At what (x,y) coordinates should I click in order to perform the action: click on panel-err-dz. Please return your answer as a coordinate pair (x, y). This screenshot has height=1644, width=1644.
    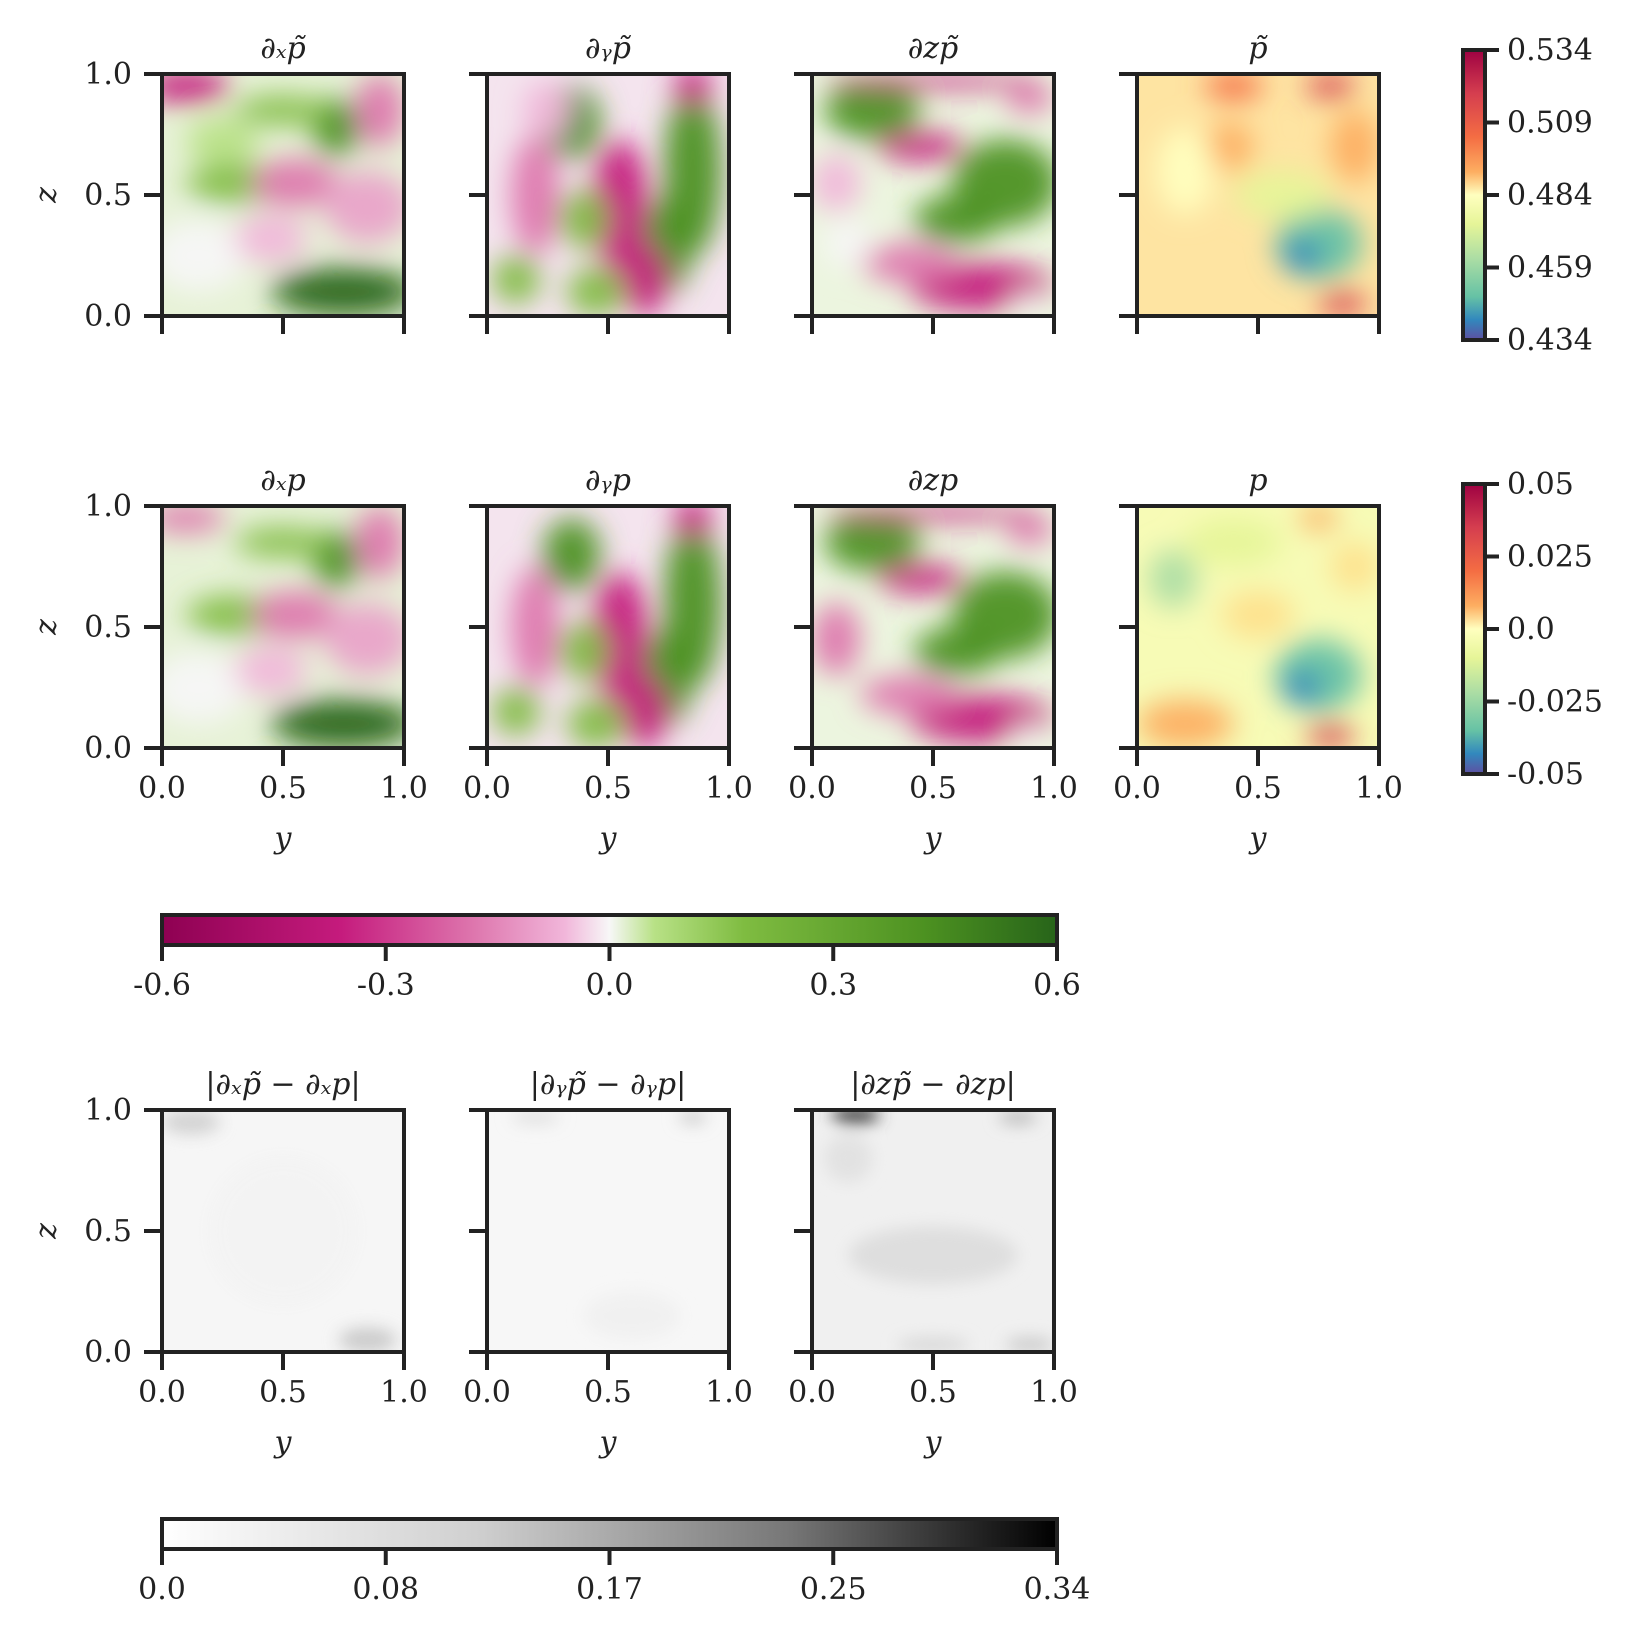
    Looking at the image, I should click on (925, 1239).